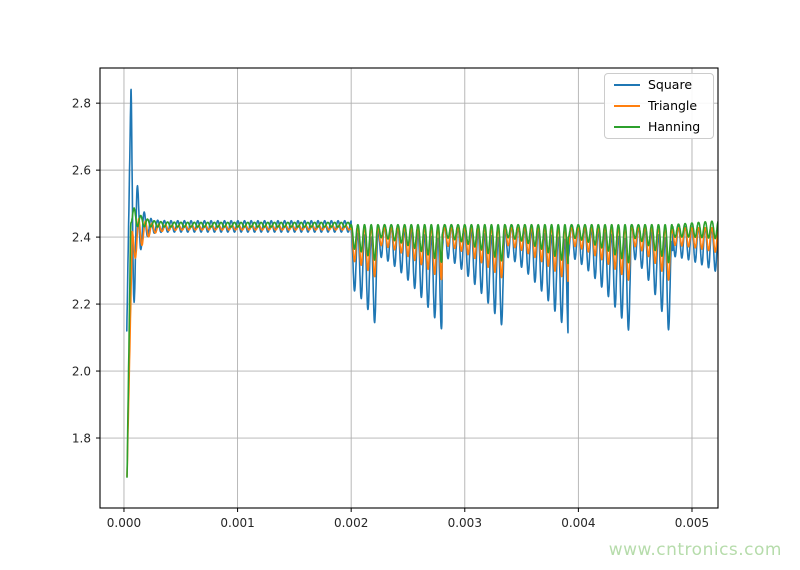  I want to click on y-tick-label: 2.2, so click(81, 304).